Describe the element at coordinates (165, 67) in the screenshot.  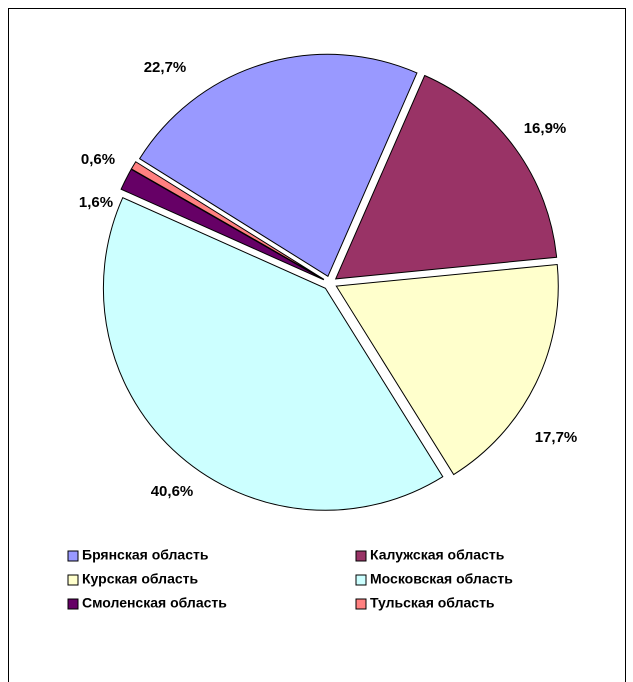
I see `data-label: 22,7%` at that location.